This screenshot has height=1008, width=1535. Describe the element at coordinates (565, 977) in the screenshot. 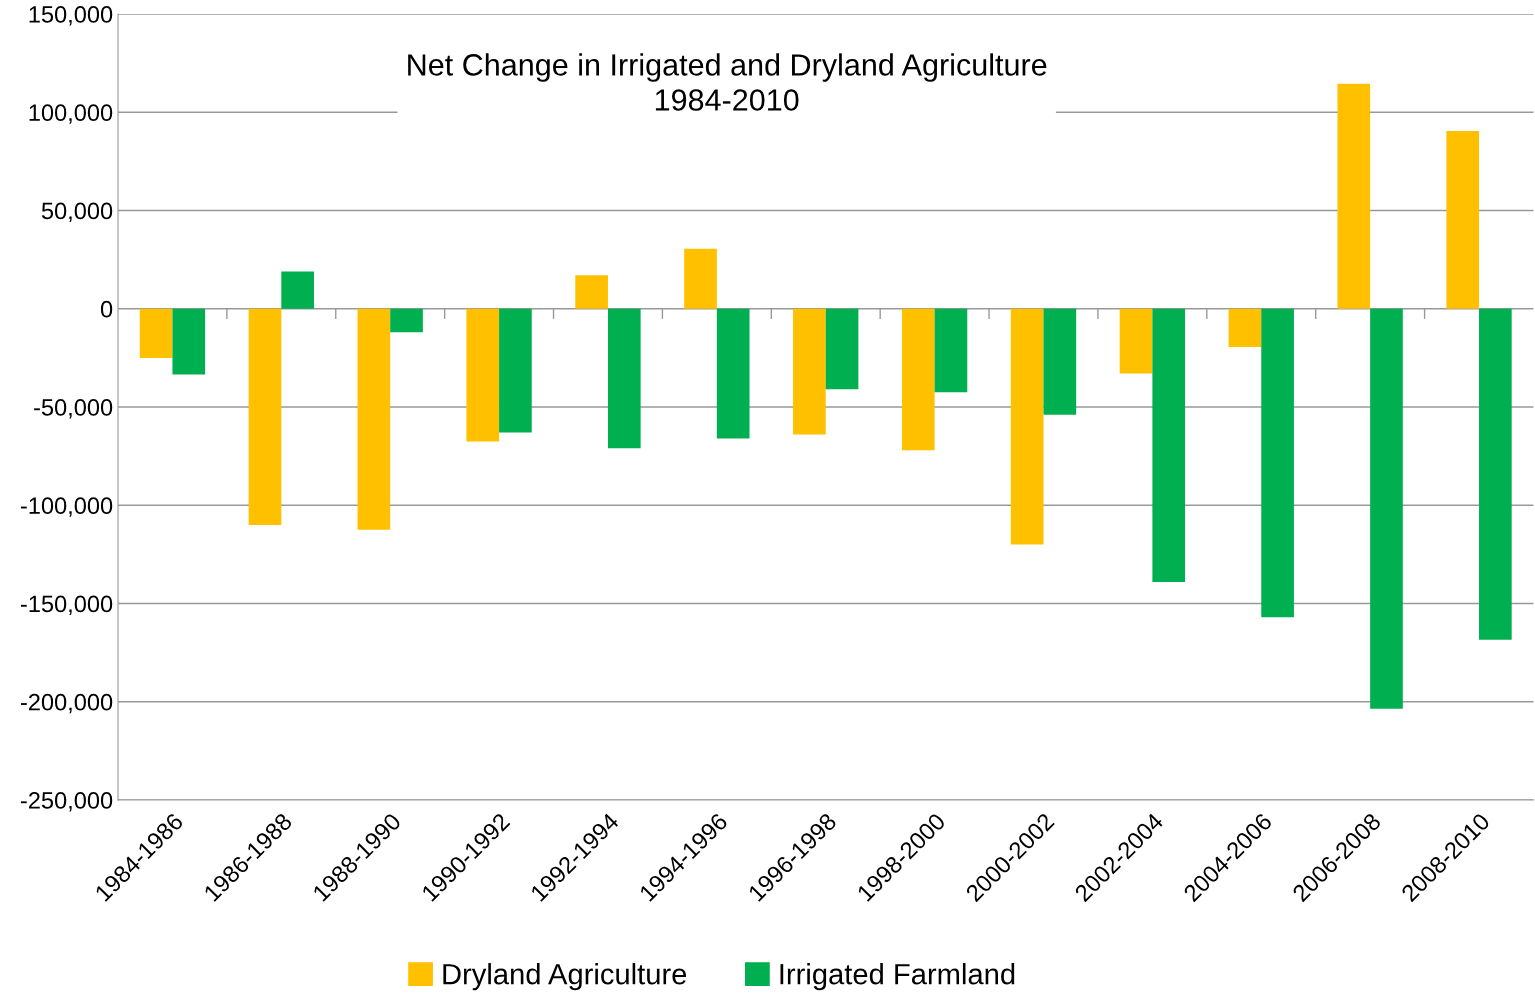

I see `legend-label: Dryland Agriculture` at that location.